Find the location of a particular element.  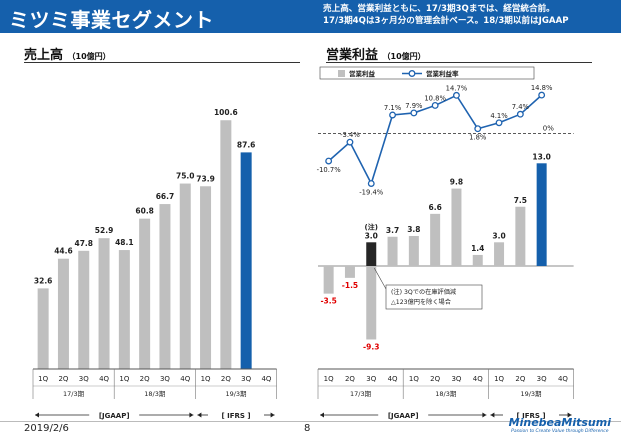

profit-value-label: 13.0 is located at coordinates (541, 156).